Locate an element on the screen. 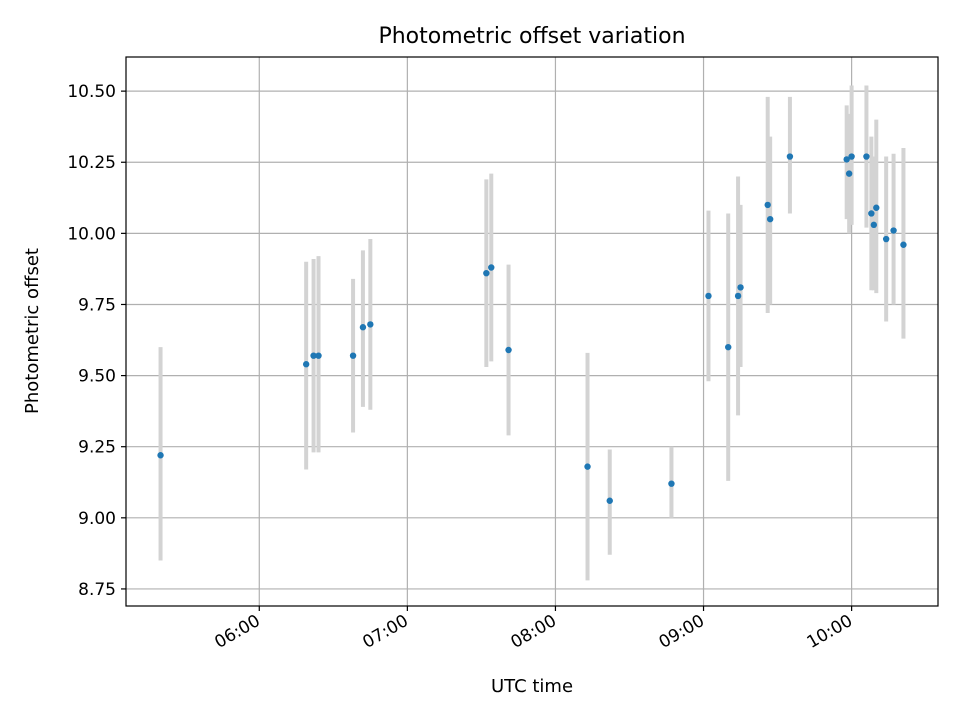 This screenshot has height=724, width=960. x-axis-label: UTC time is located at coordinates (532, 686).